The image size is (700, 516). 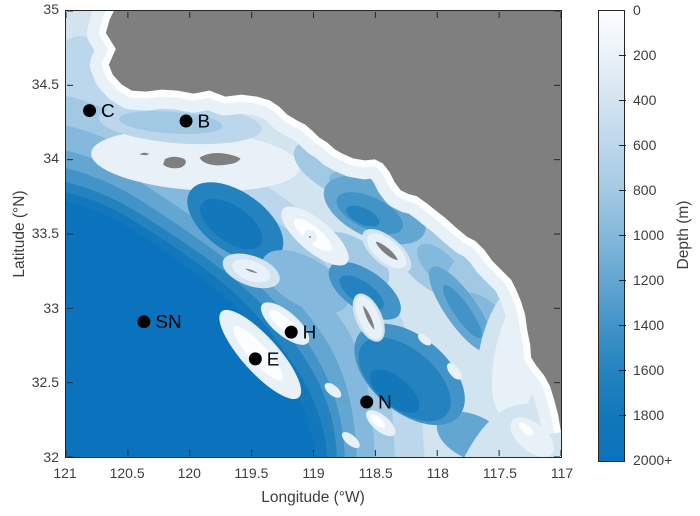 What do you see at coordinates (251, 473) in the screenshot?
I see `x-tick-label: 119.5` at bounding box center [251, 473].